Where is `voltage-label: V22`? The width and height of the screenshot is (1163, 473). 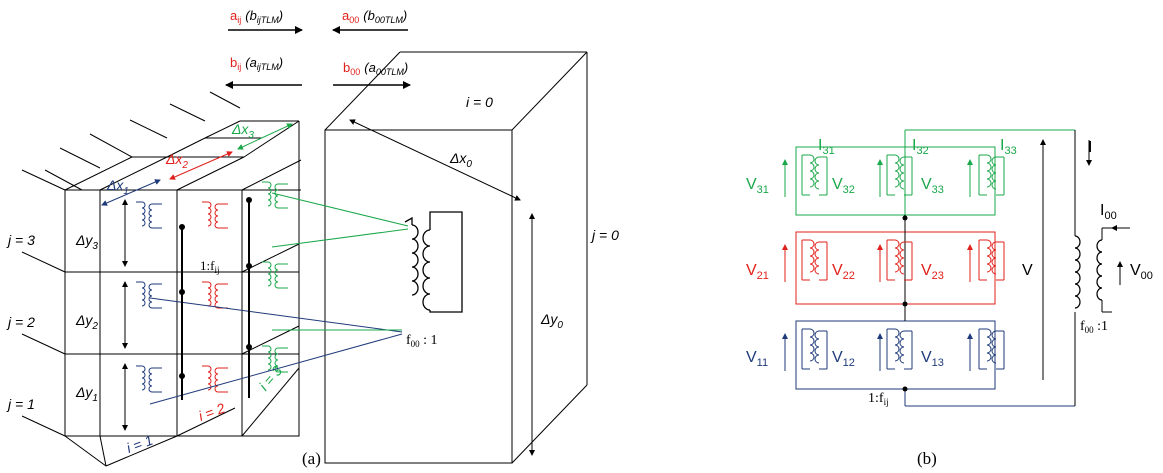 voltage-label: V22 is located at coordinates (843, 272).